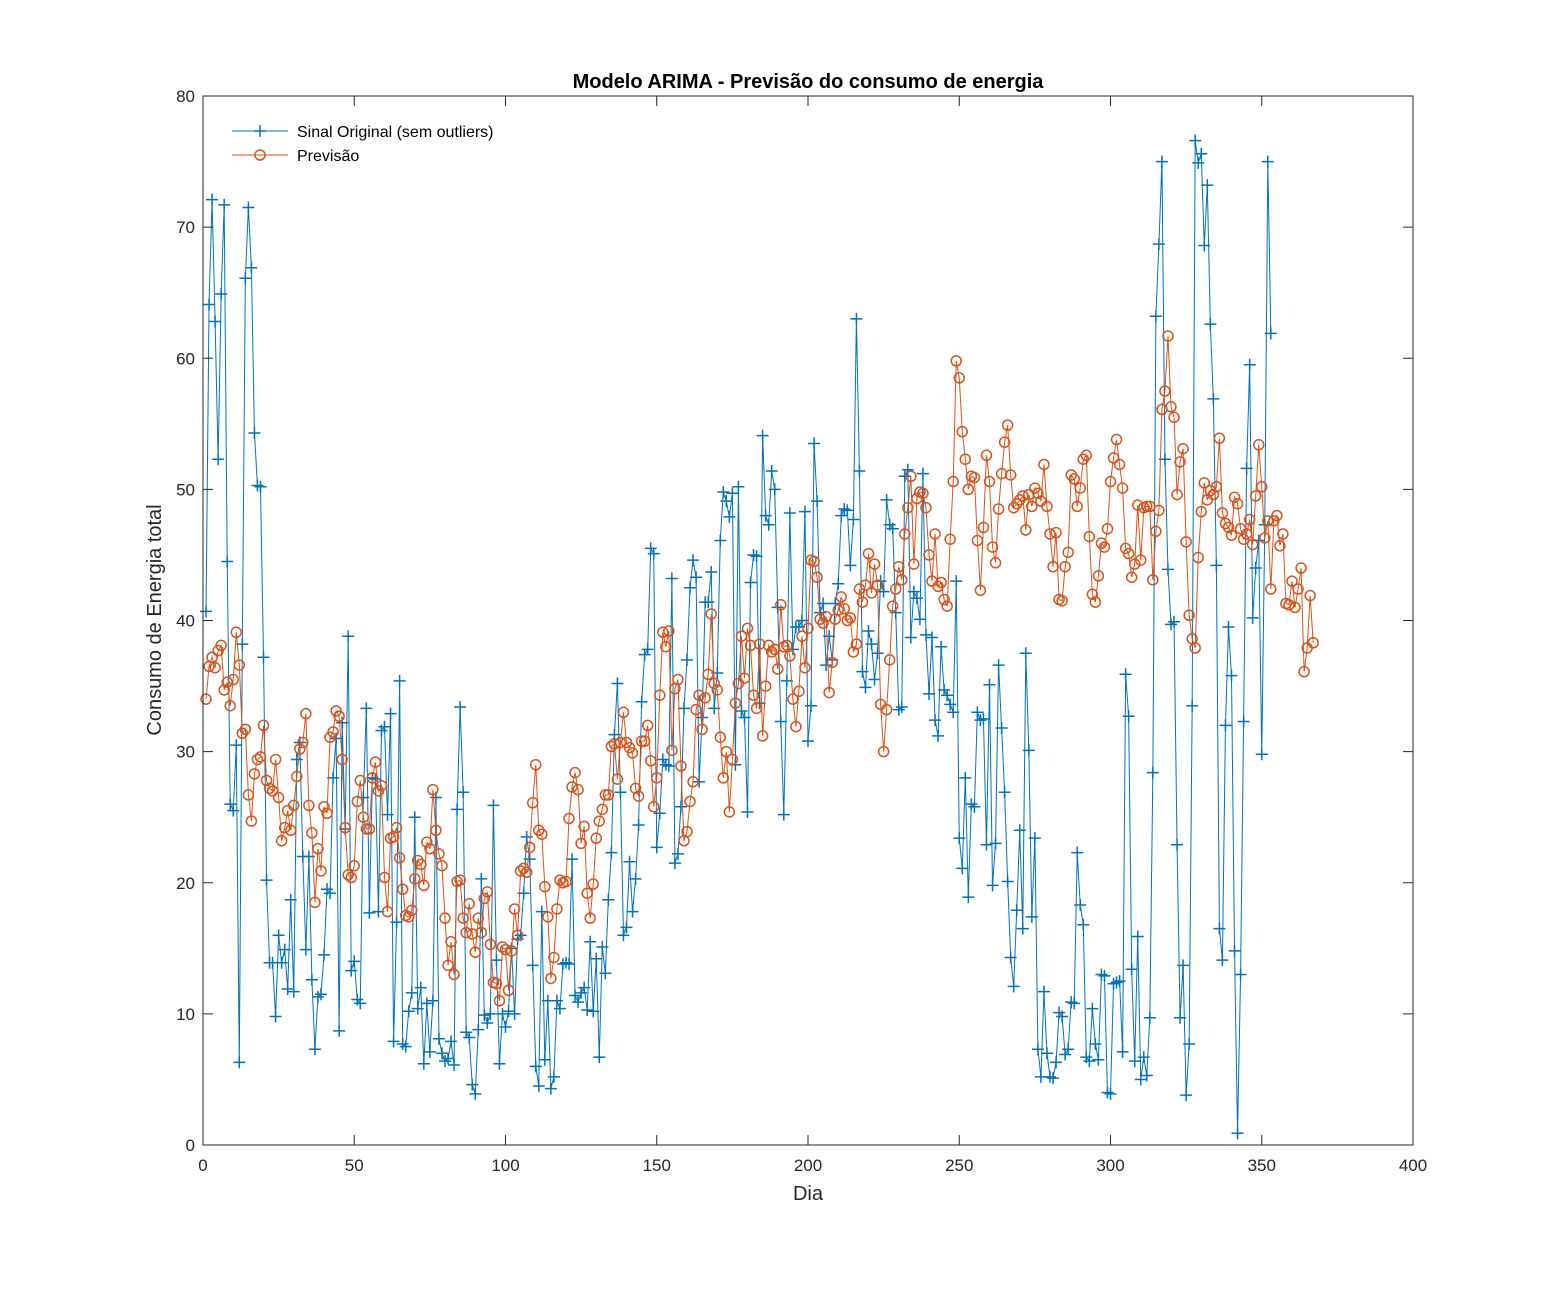 The image size is (1562, 1291). I want to click on y-tick-label: 0, so click(190, 1145).